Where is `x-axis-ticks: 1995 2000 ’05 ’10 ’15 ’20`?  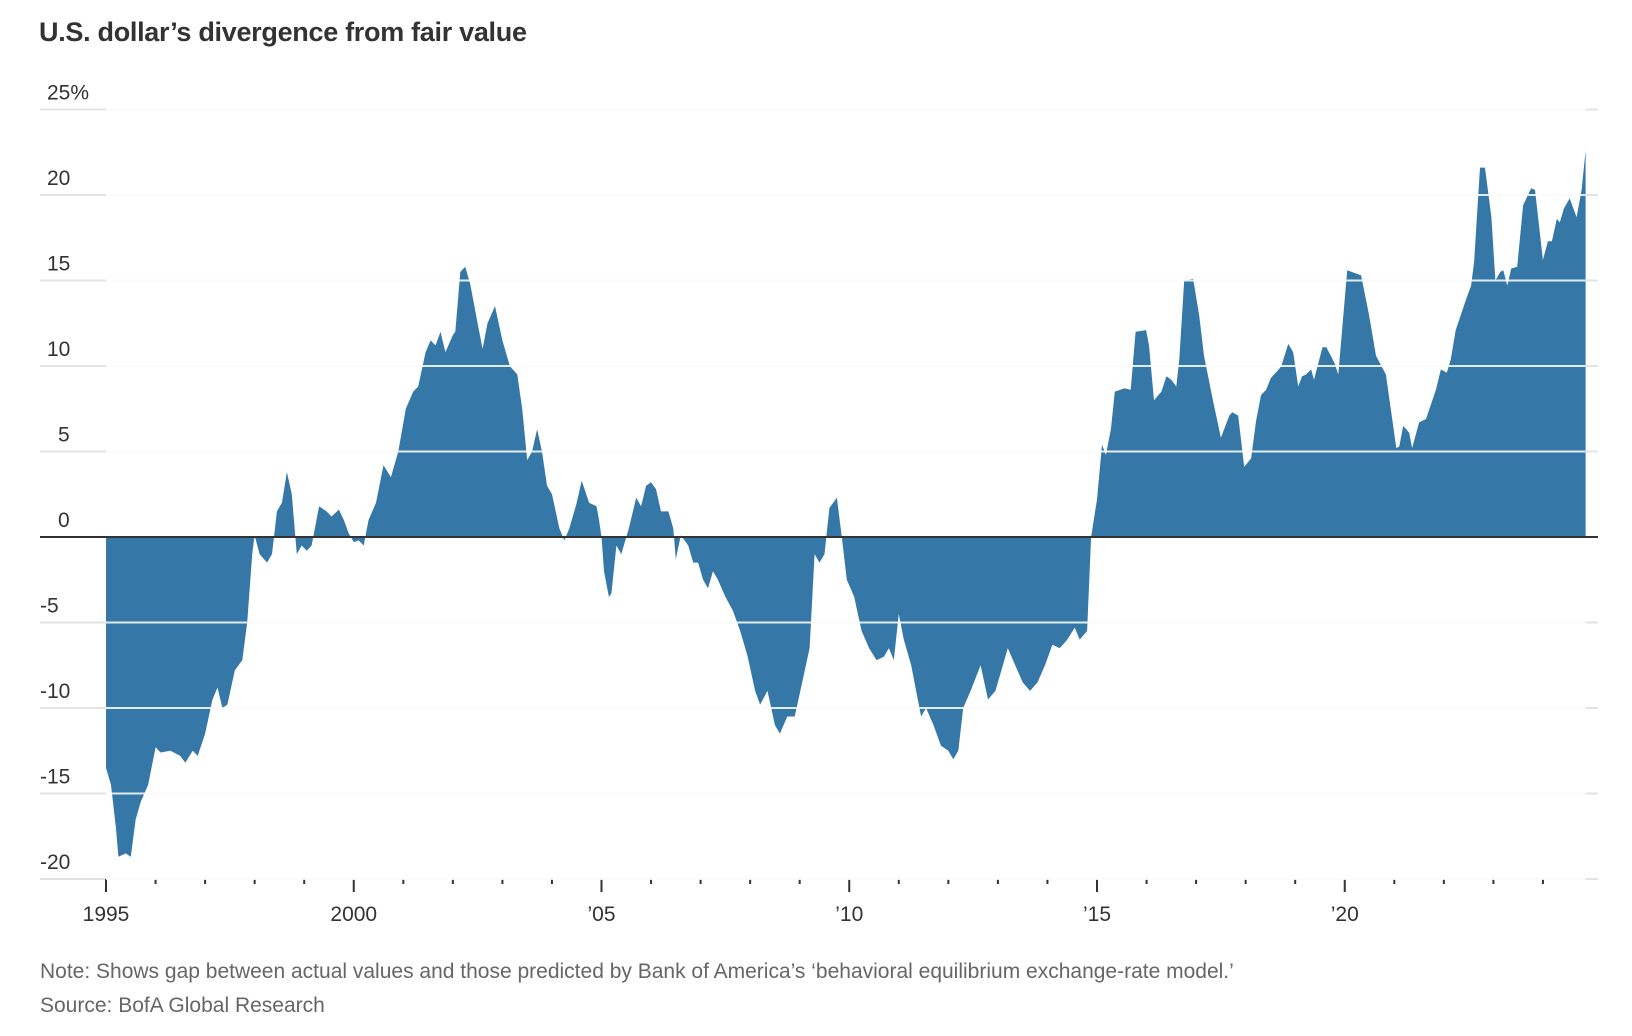 x-axis-ticks: 1995 2000 ’05 ’10 ’15 ’20 is located at coordinates (813, 902).